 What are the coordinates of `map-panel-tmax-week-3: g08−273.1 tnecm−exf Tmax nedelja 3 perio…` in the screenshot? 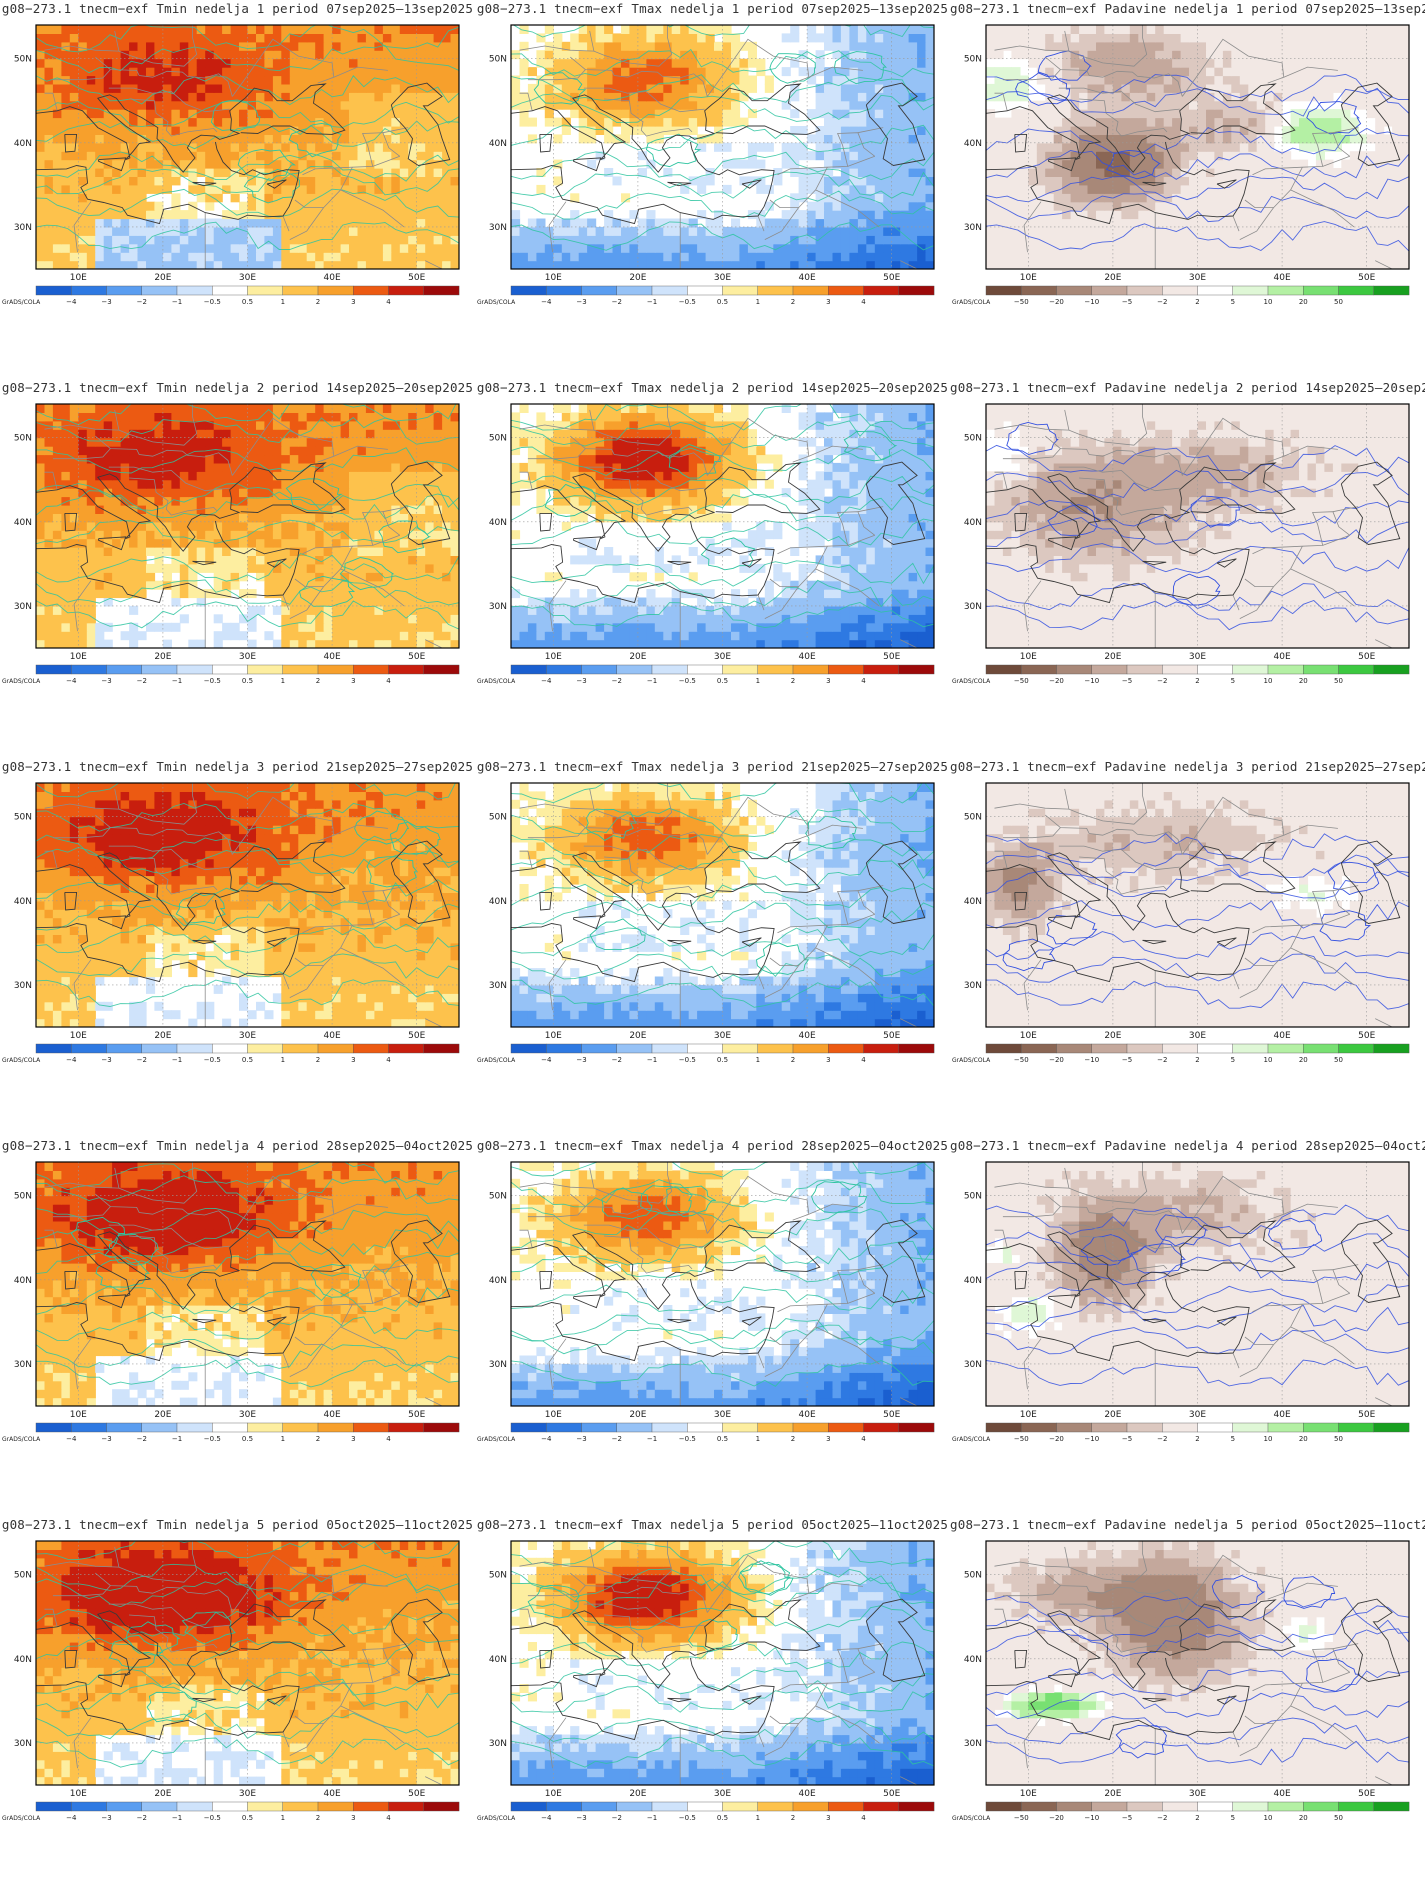 It's located at (712, 947).